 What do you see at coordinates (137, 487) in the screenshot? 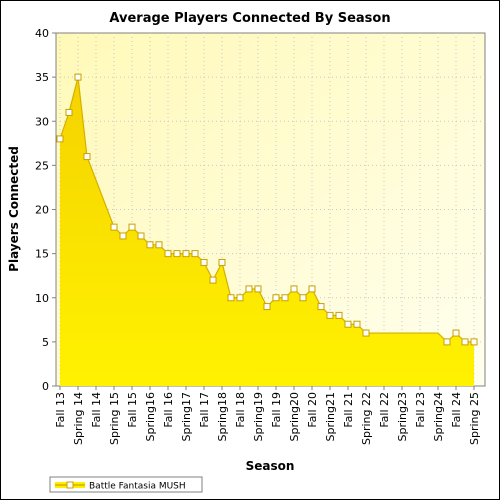
I see `legend-label: Battle Fantasia MUSH` at bounding box center [137, 487].